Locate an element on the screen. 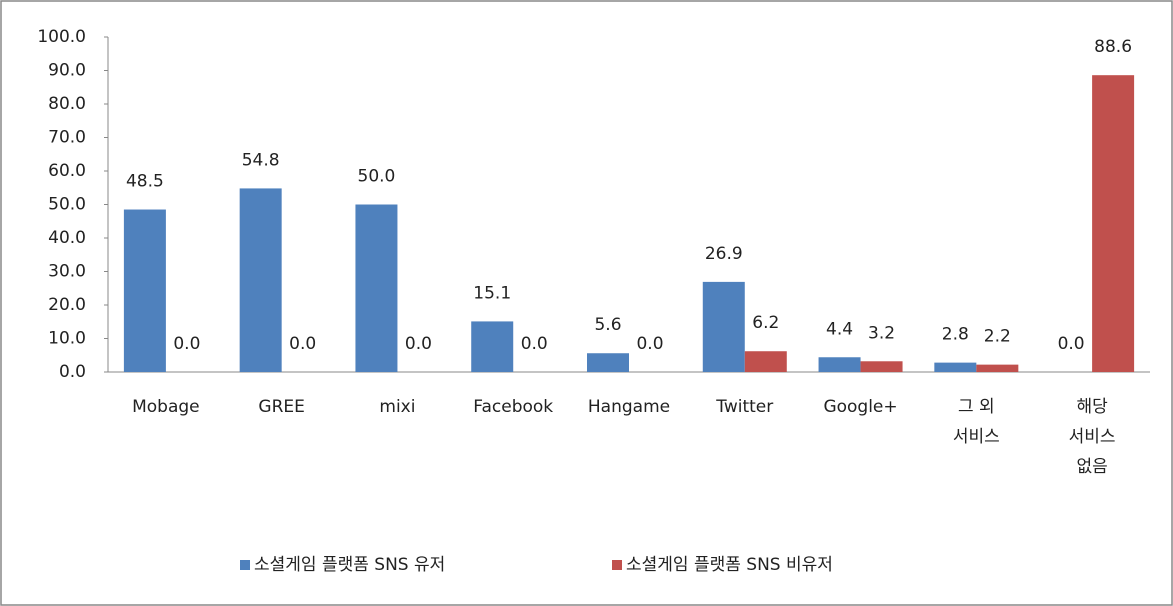 This screenshot has width=1173, height=606. x-tick-label: 그 외 서비스 is located at coordinates (976, 422).